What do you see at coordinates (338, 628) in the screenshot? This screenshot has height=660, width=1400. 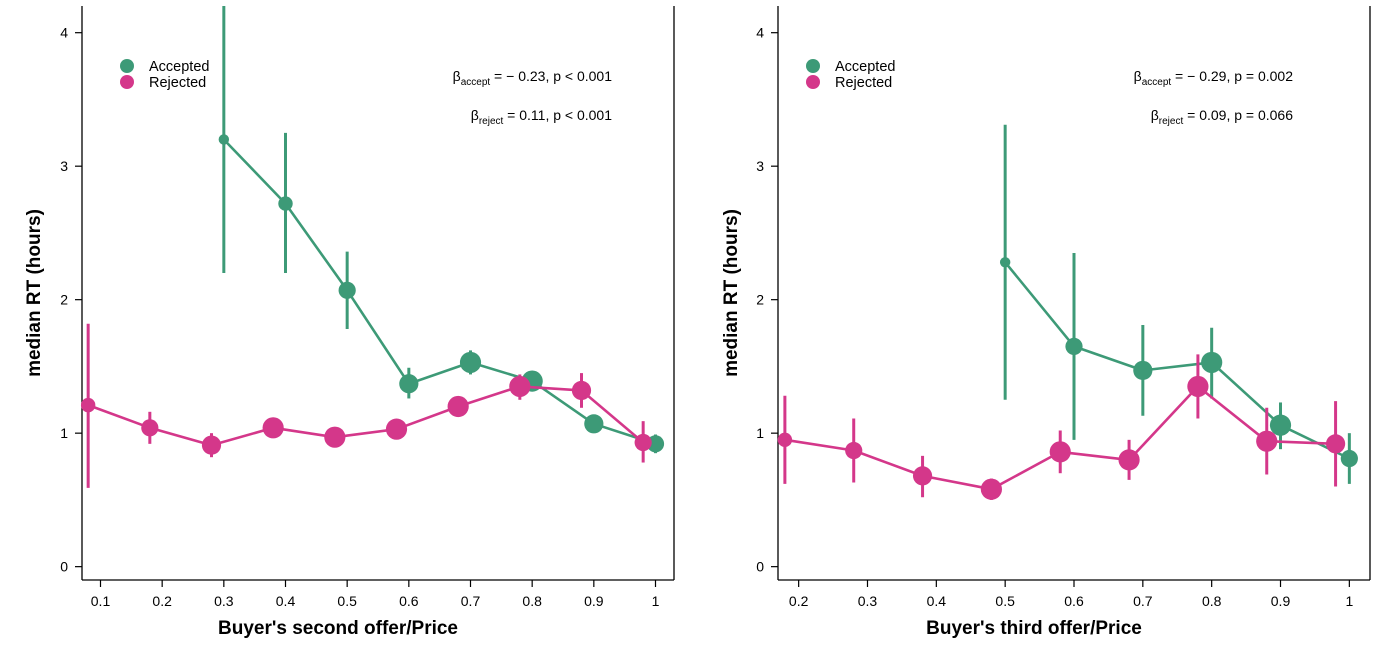 I see `x-axis-title: Buyer's second offer/Price` at bounding box center [338, 628].